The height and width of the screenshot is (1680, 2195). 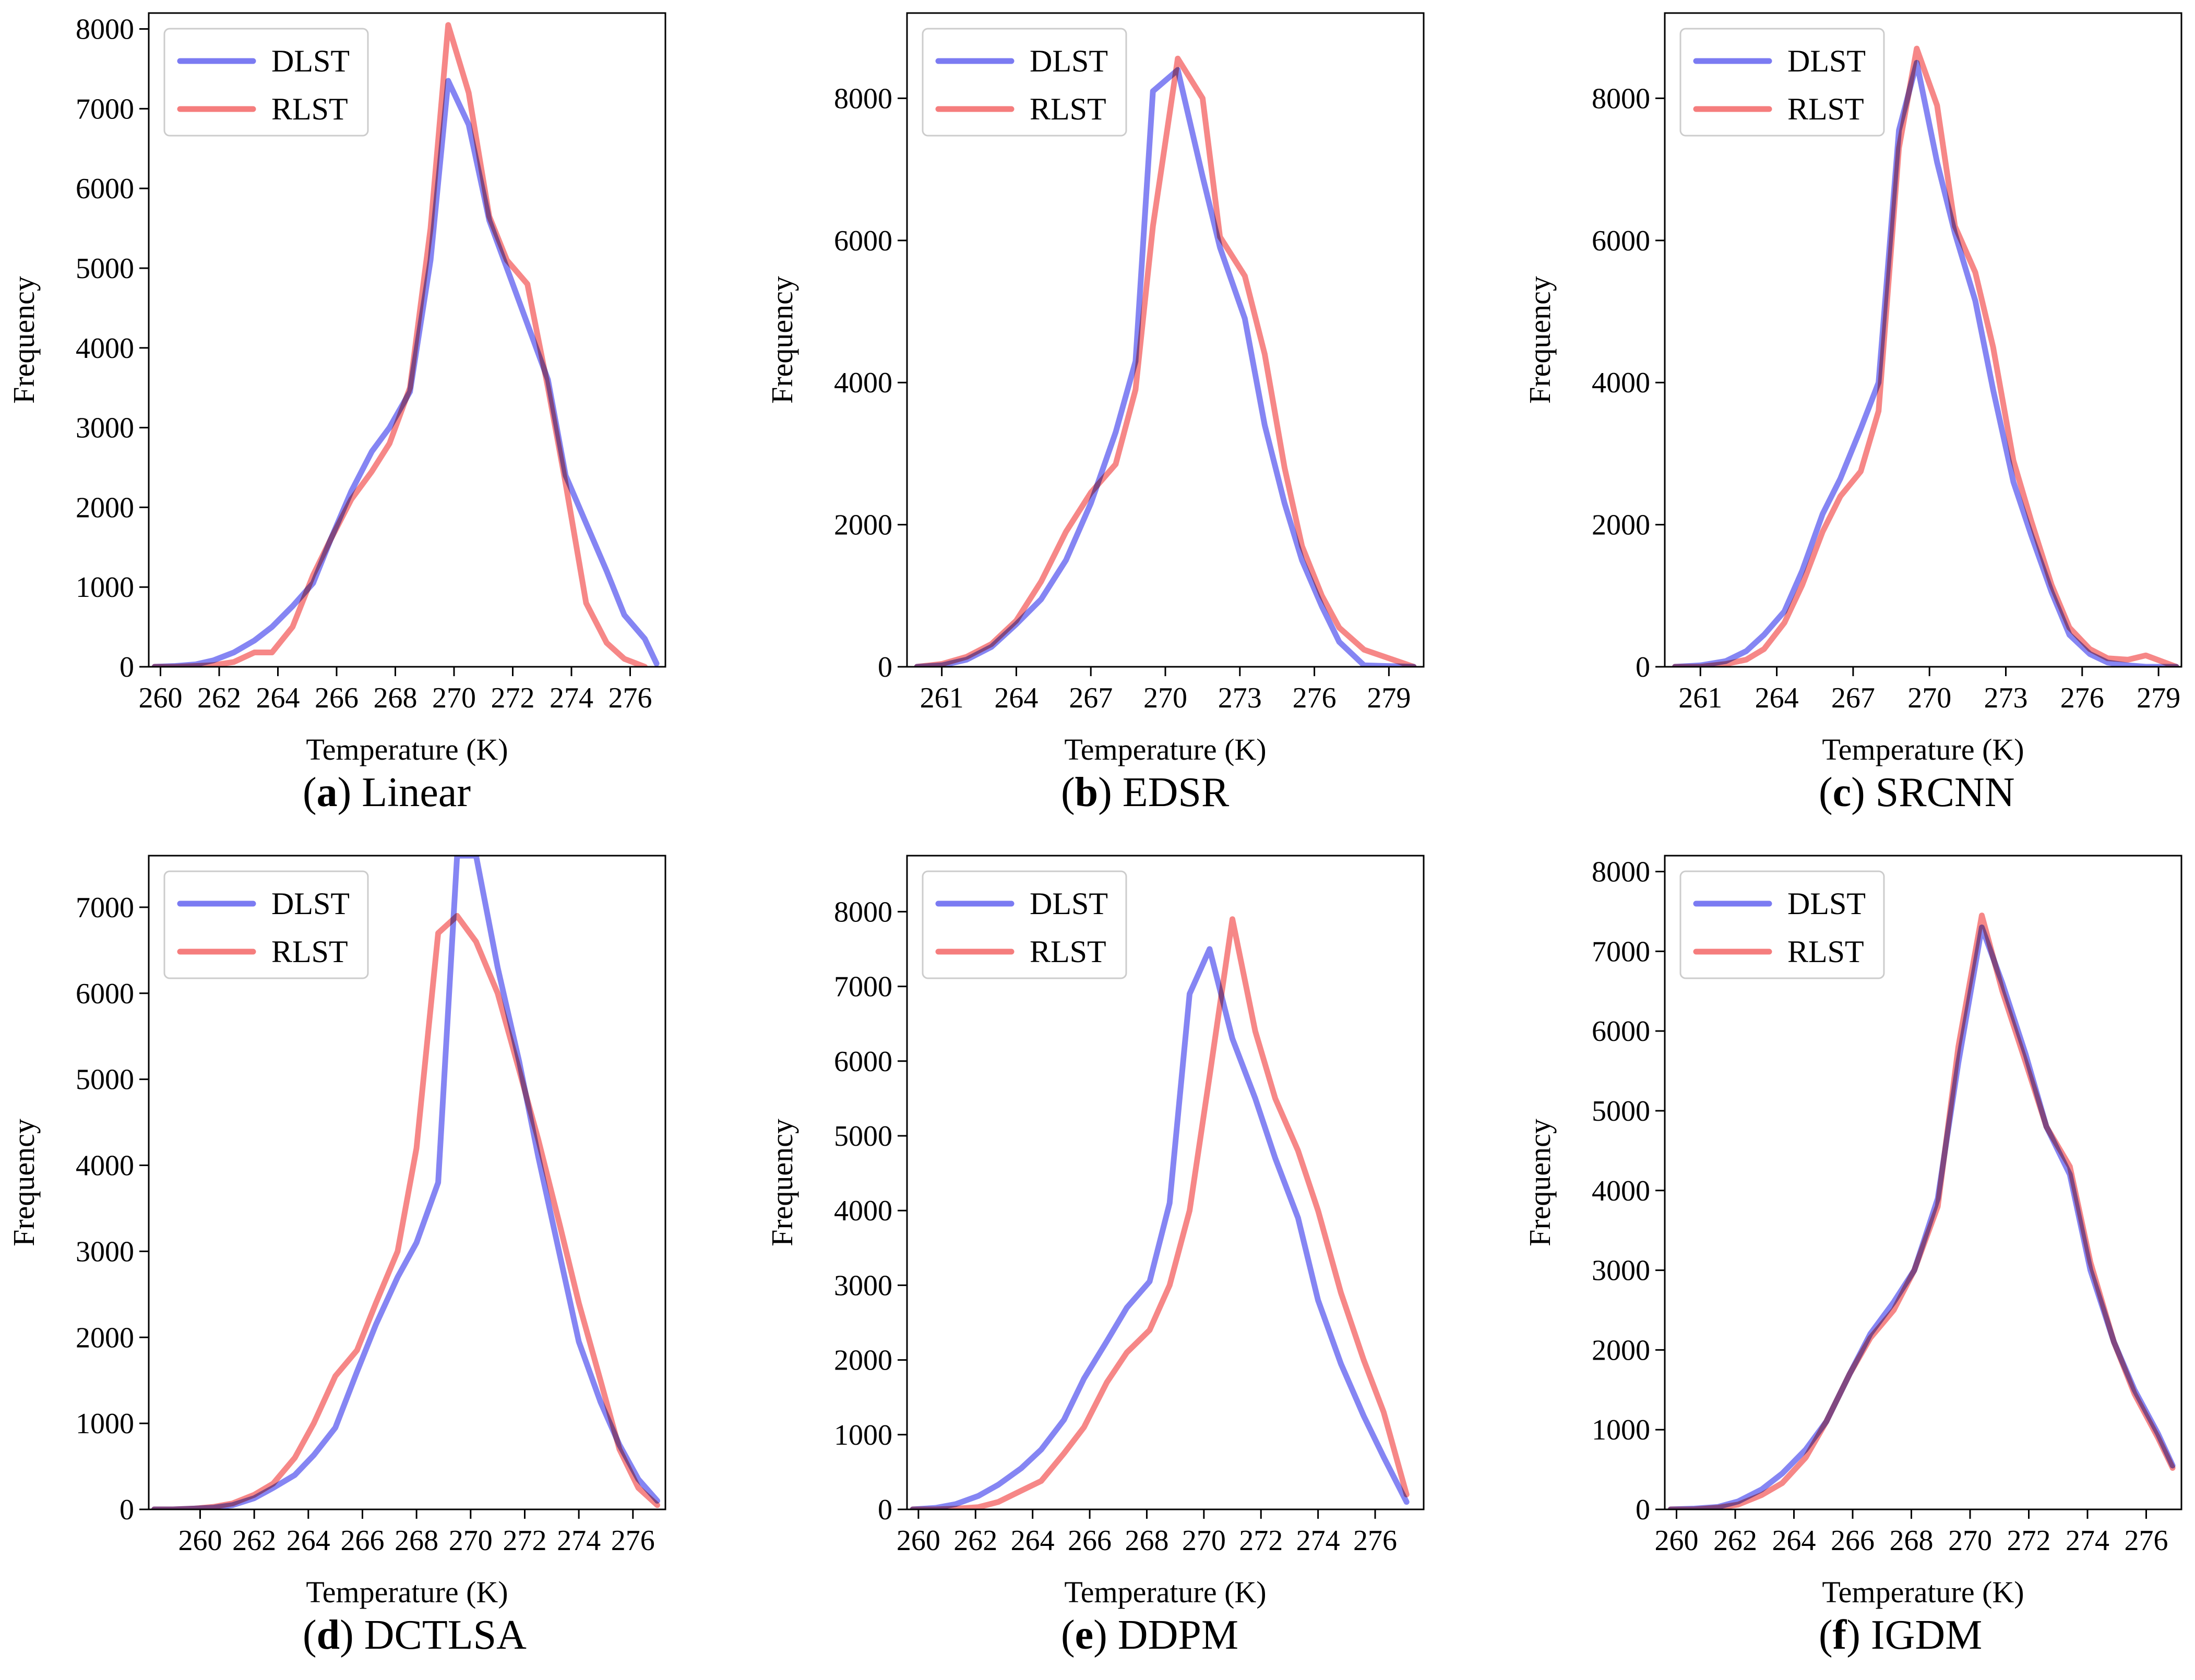 I want to click on panel-caption: (a) Linear, so click(x=387, y=793).